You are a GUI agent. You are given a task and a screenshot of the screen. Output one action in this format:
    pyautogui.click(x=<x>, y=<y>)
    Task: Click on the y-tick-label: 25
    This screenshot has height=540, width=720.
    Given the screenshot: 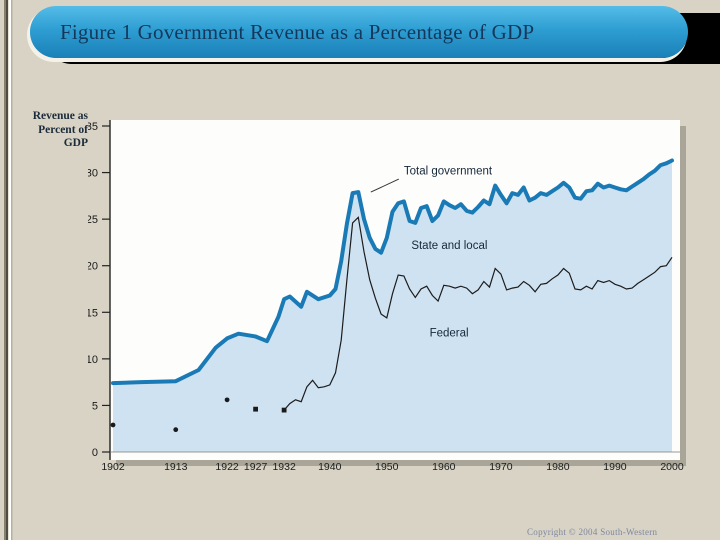 What is the action you would take?
    pyautogui.click(x=93, y=220)
    